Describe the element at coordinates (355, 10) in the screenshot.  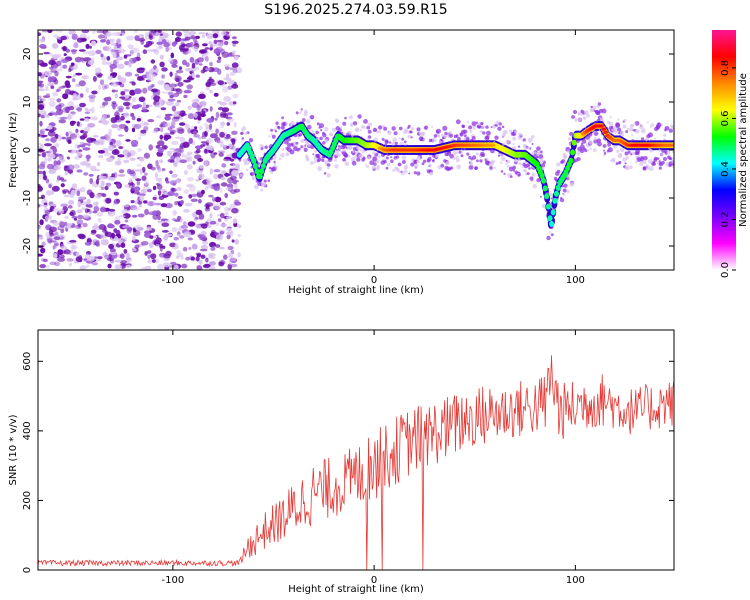
I see `figure-title: S196.2025.274.03.59.R15` at that location.